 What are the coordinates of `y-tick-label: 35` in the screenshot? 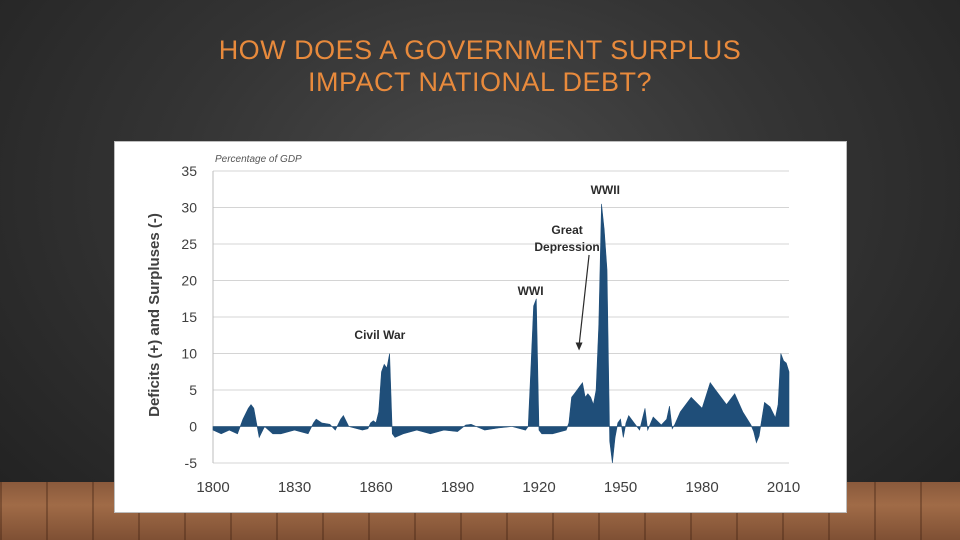 It's located at (189, 171).